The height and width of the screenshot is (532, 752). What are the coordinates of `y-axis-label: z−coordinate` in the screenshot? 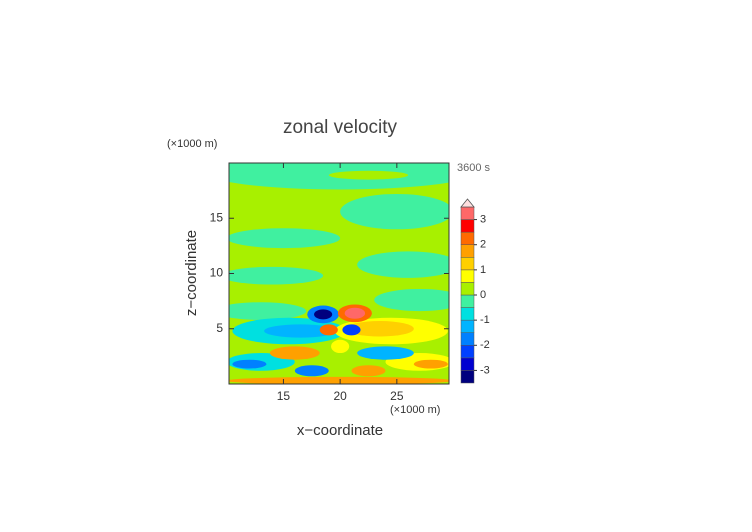 It's located at (191, 273).